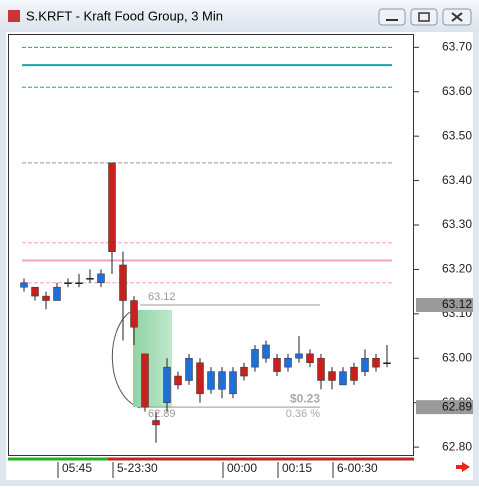  What do you see at coordinates (457, 180) in the screenshot?
I see `y-tick-label: 63.40` at bounding box center [457, 180].